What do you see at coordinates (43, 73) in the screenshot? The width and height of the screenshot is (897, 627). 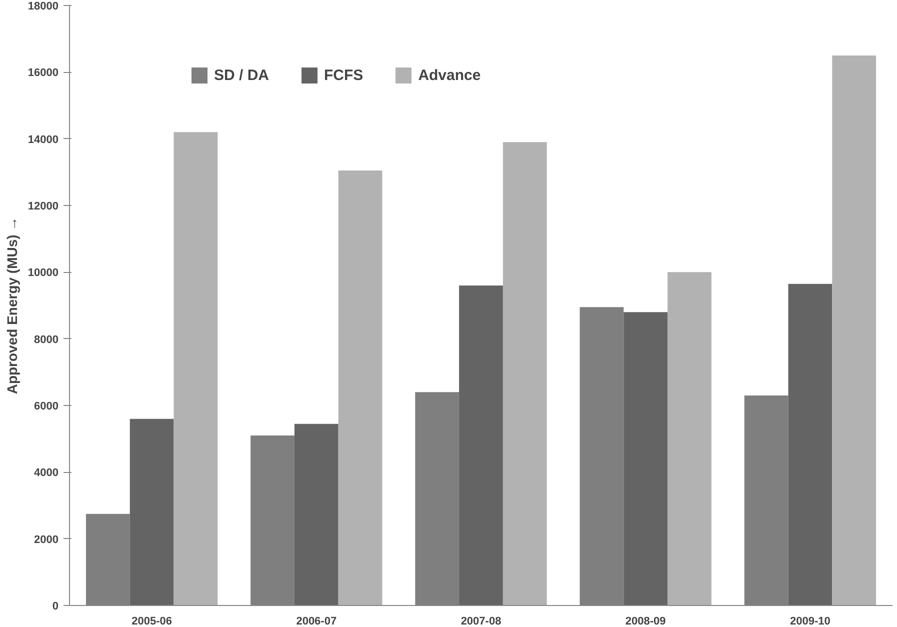 I see `y-tick-label: 16000` at bounding box center [43, 73].